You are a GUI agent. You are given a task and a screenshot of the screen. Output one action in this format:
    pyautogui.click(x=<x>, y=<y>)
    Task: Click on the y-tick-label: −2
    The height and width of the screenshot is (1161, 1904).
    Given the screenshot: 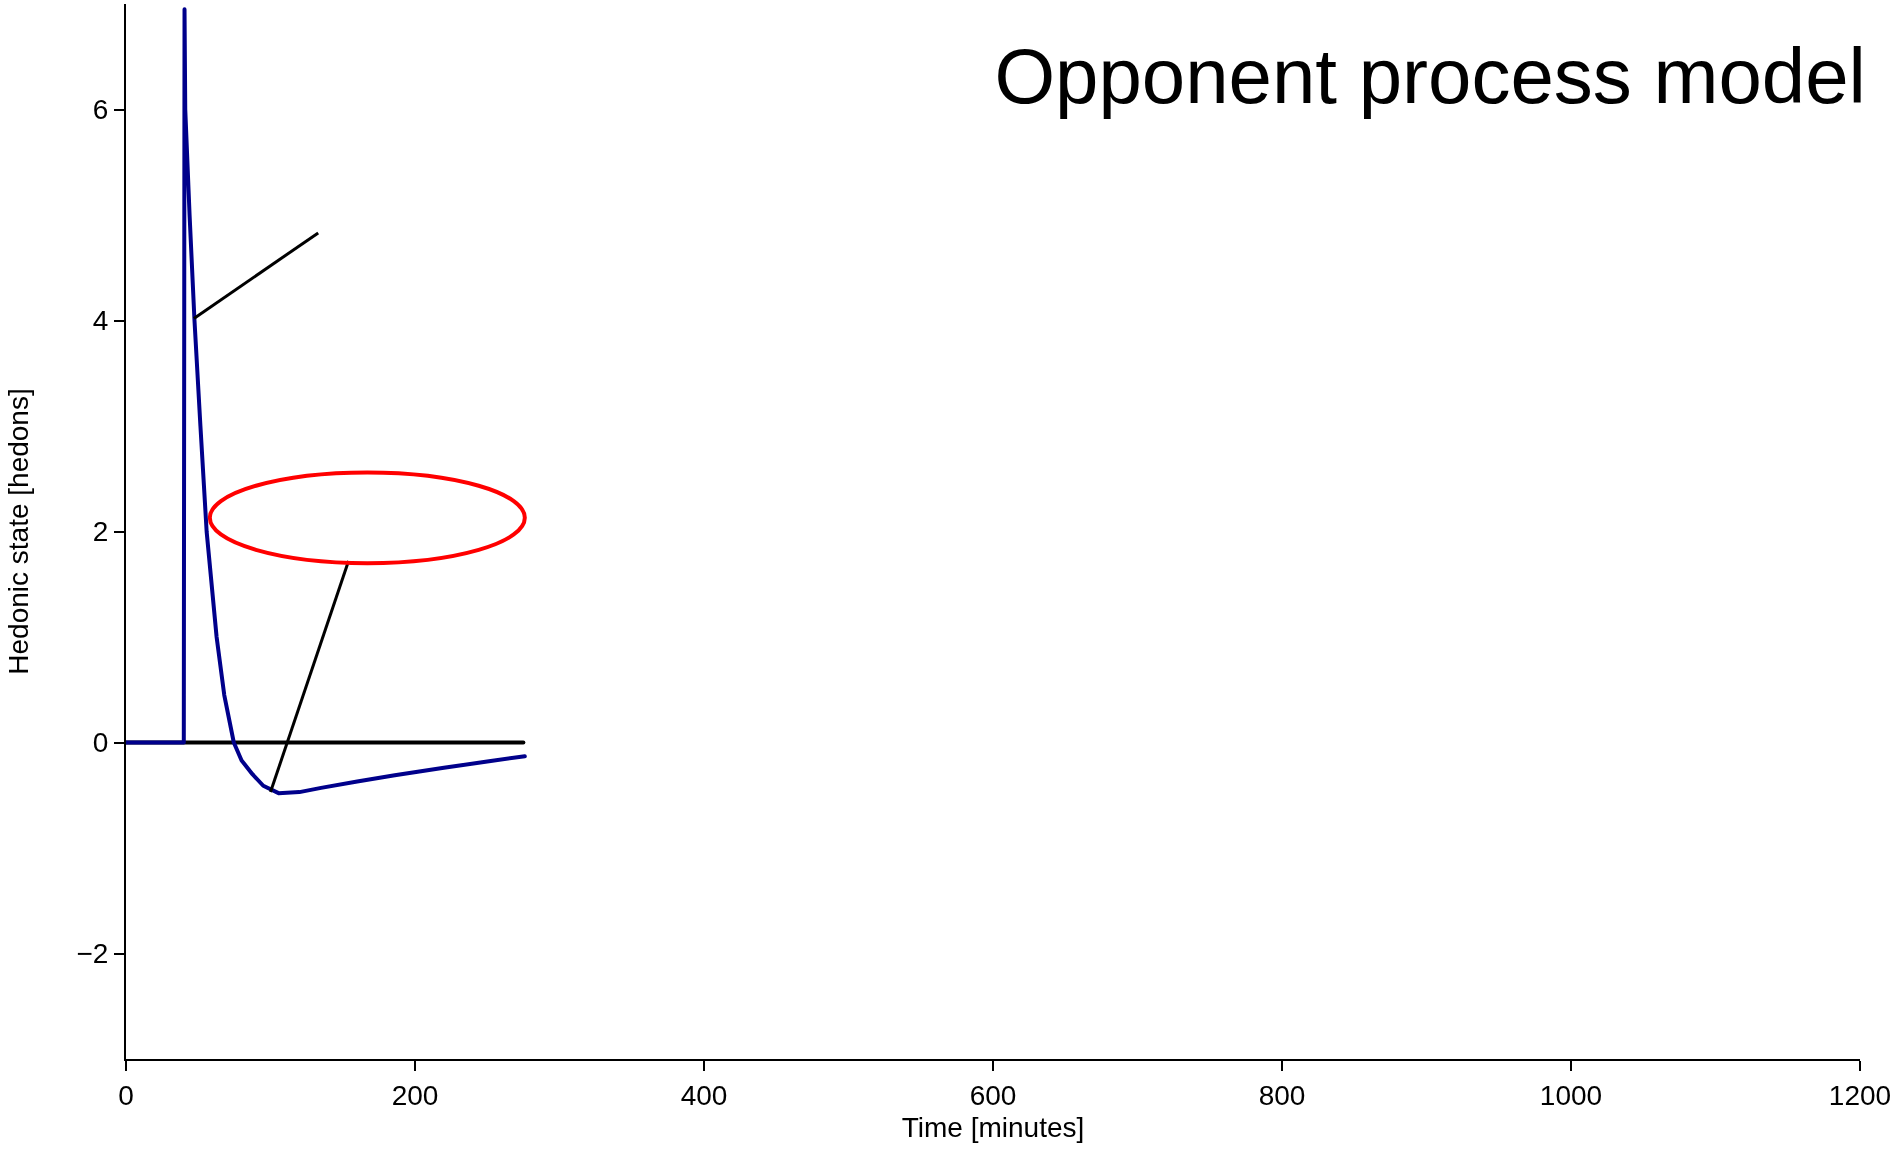 What is the action you would take?
    pyautogui.click(x=92, y=954)
    